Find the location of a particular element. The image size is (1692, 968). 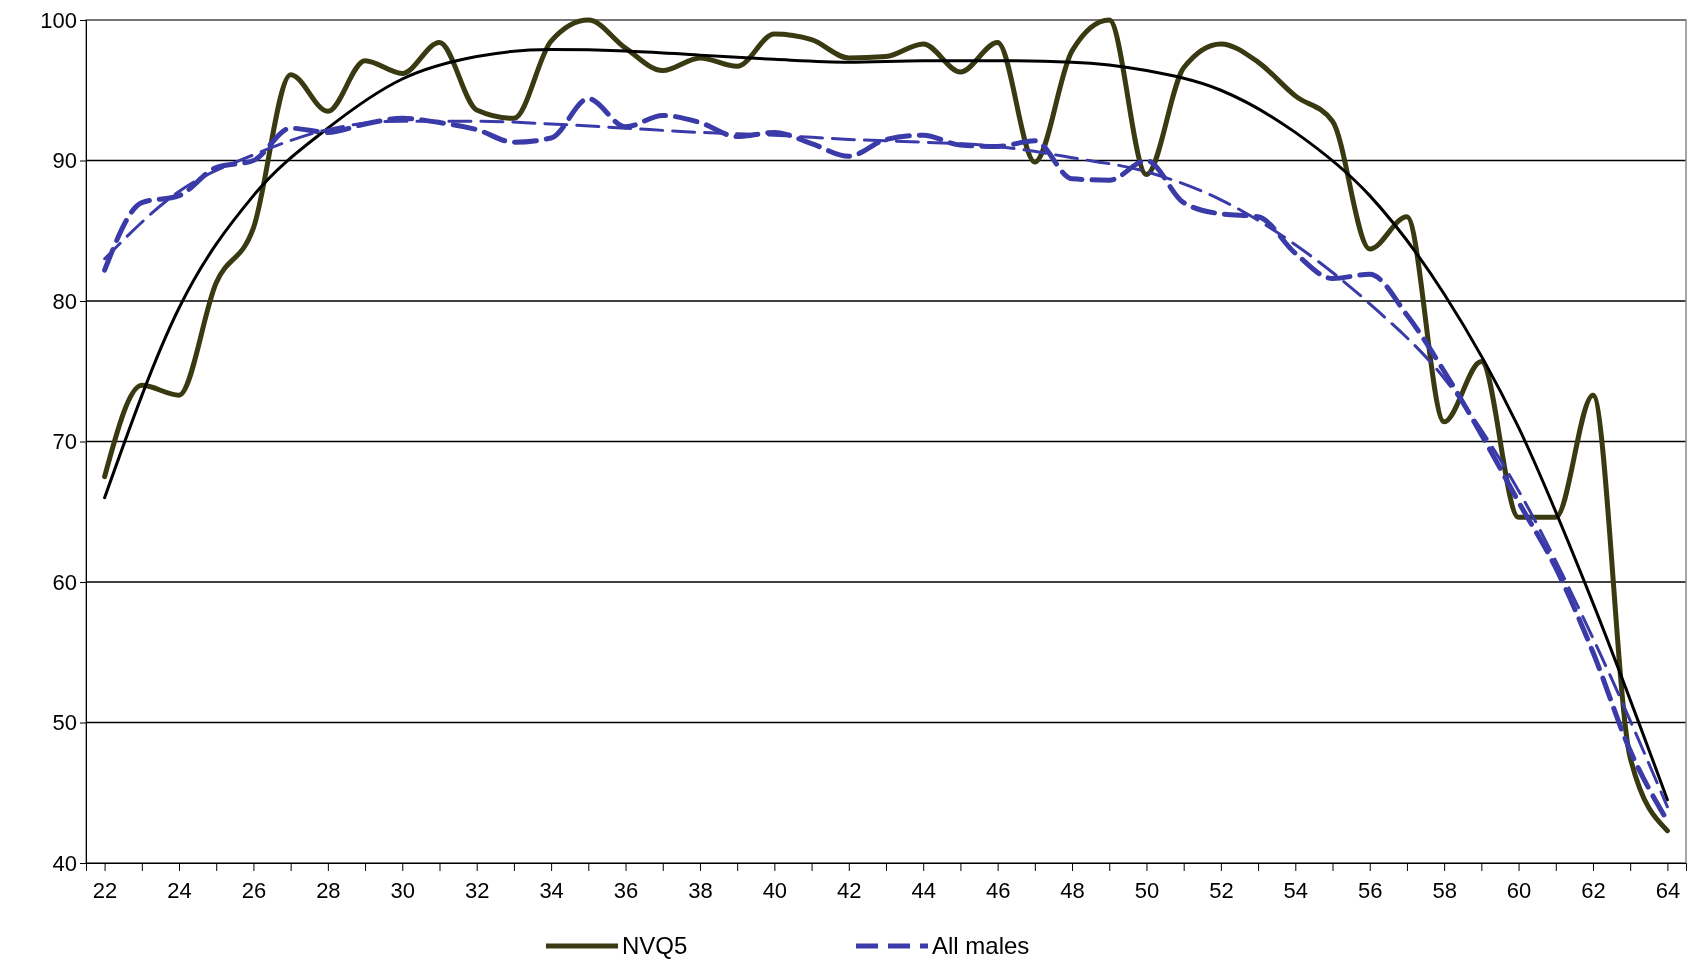

legend-label: All males is located at coordinates (981, 945).